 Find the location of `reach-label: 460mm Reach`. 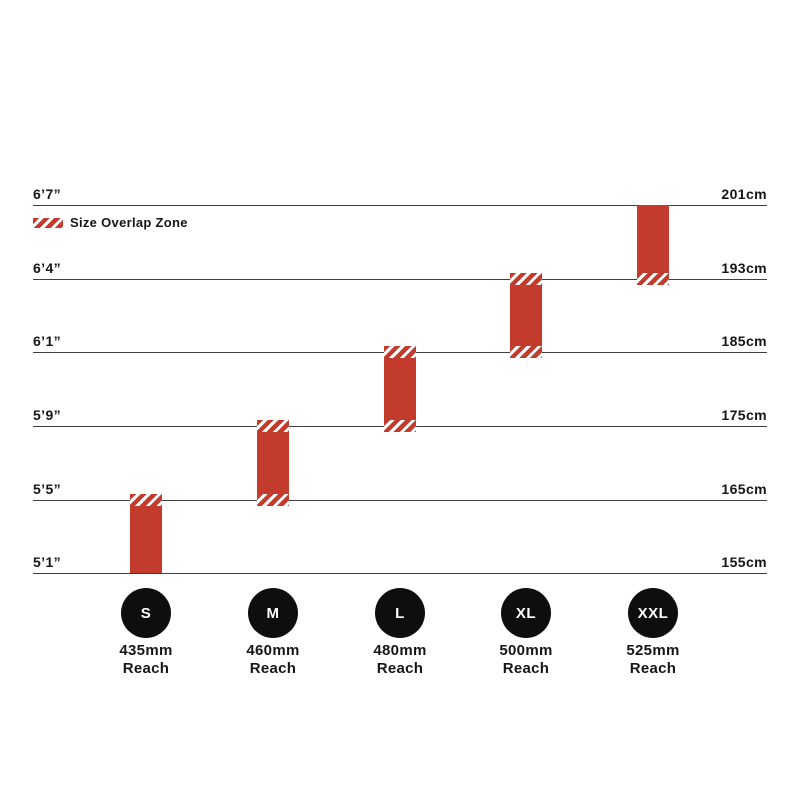

reach-label: 460mm Reach is located at coordinates (273, 660).